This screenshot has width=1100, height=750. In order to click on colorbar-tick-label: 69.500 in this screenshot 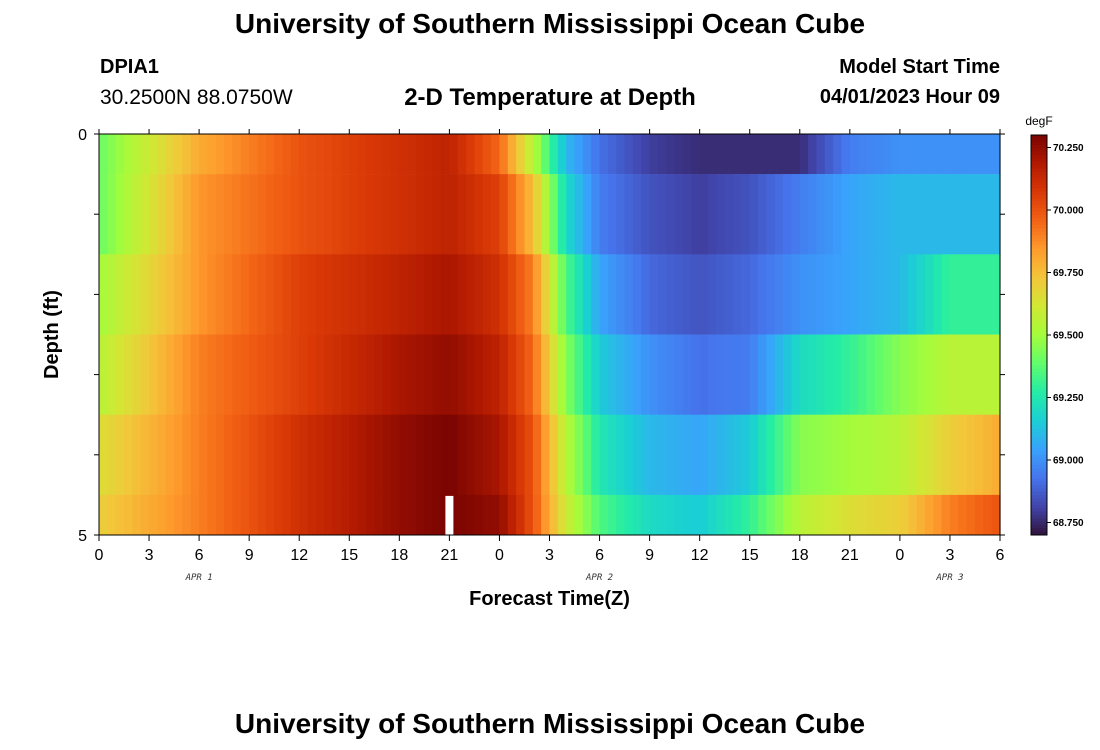, I will do `click(1068, 336)`.